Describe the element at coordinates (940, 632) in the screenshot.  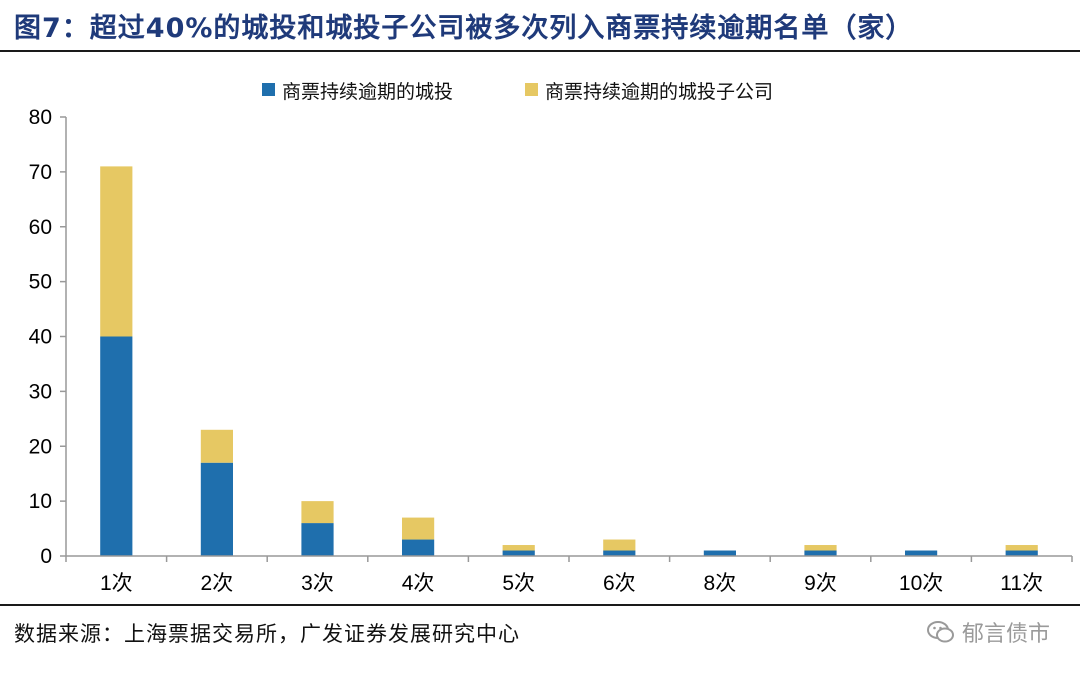
I see `wechat-icon` at that location.